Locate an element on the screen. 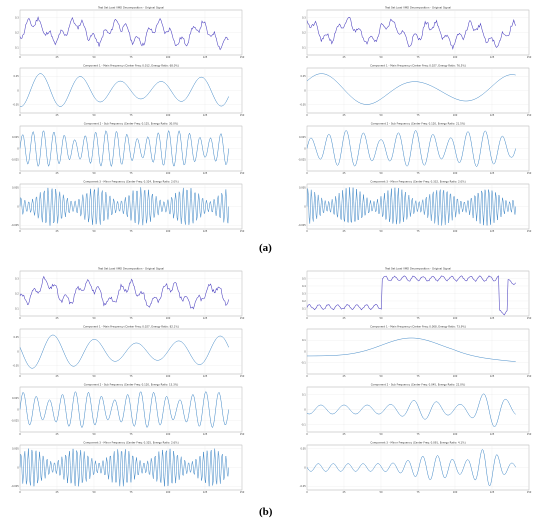  y-tick-label: -0.025 is located at coordinates (302, 160).